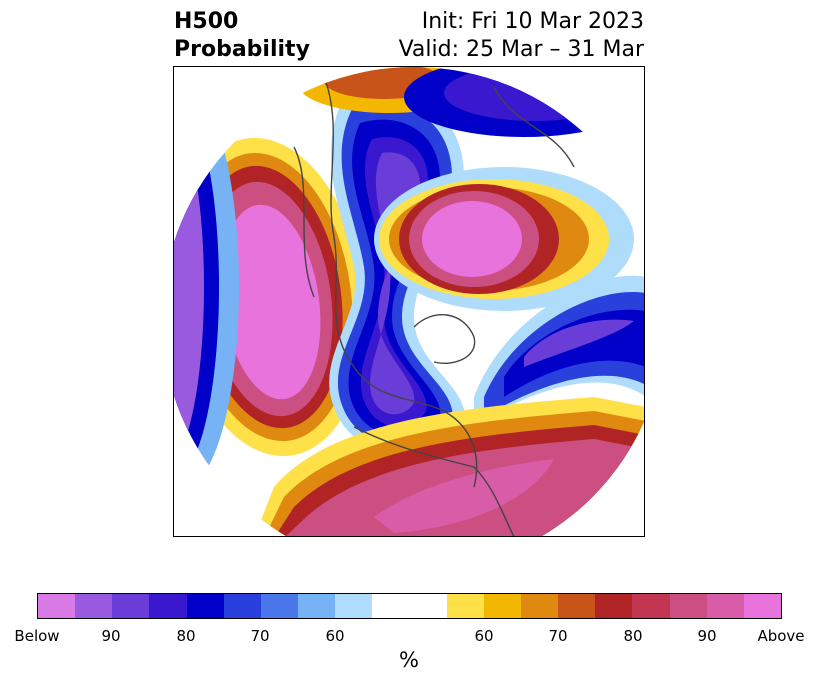 Image resolution: width=819 pixels, height=686 pixels. Describe the element at coordinates (504, 239) in the screenshot. I see `above-anomaly-polar` at that location.